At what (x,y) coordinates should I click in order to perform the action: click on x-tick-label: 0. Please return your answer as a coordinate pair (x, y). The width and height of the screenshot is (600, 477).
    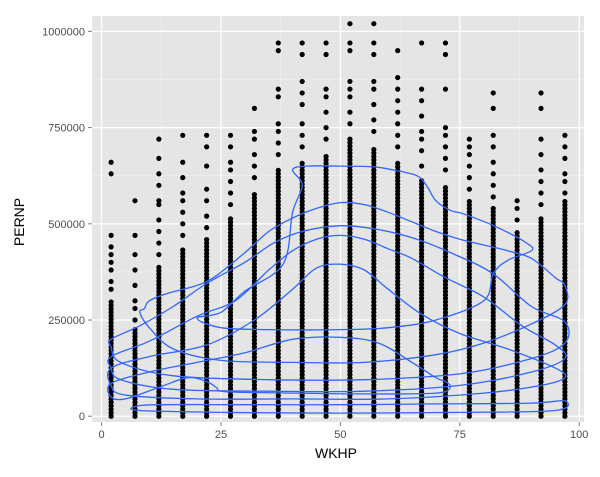
    Looking at the image, I should click on (101, 435).